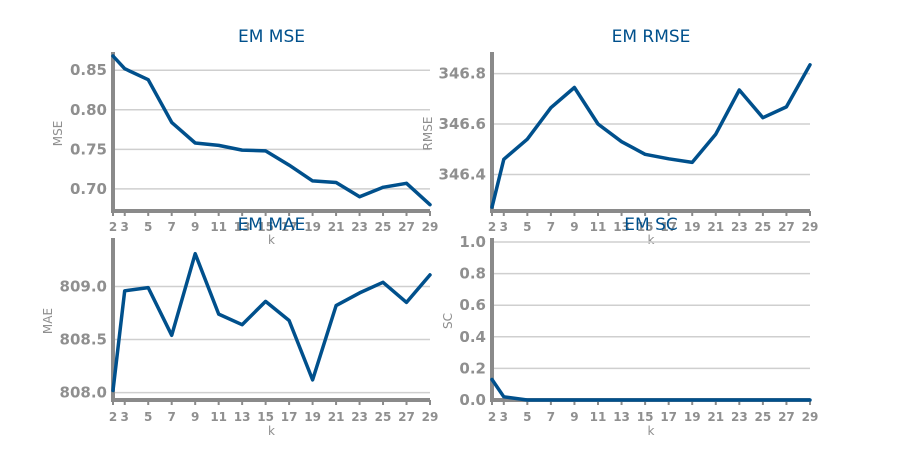 Image resolution: width=900 pixels, height=455 pixels. I want to click on chart-title: EM SC, so click(650, 225).